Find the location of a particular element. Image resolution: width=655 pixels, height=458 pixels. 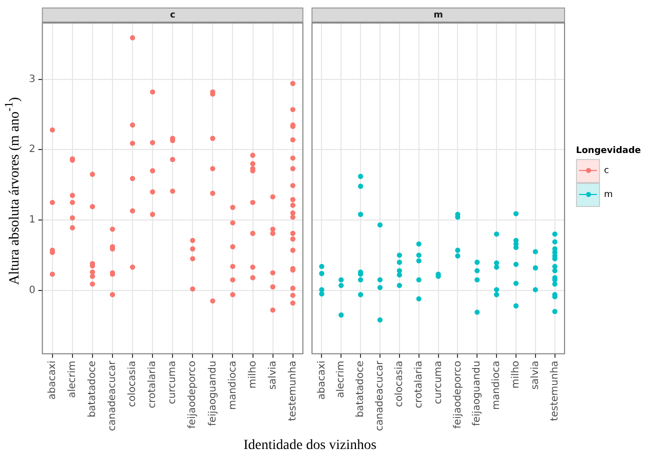

chart-title: c is located at coordinates (173, 15).